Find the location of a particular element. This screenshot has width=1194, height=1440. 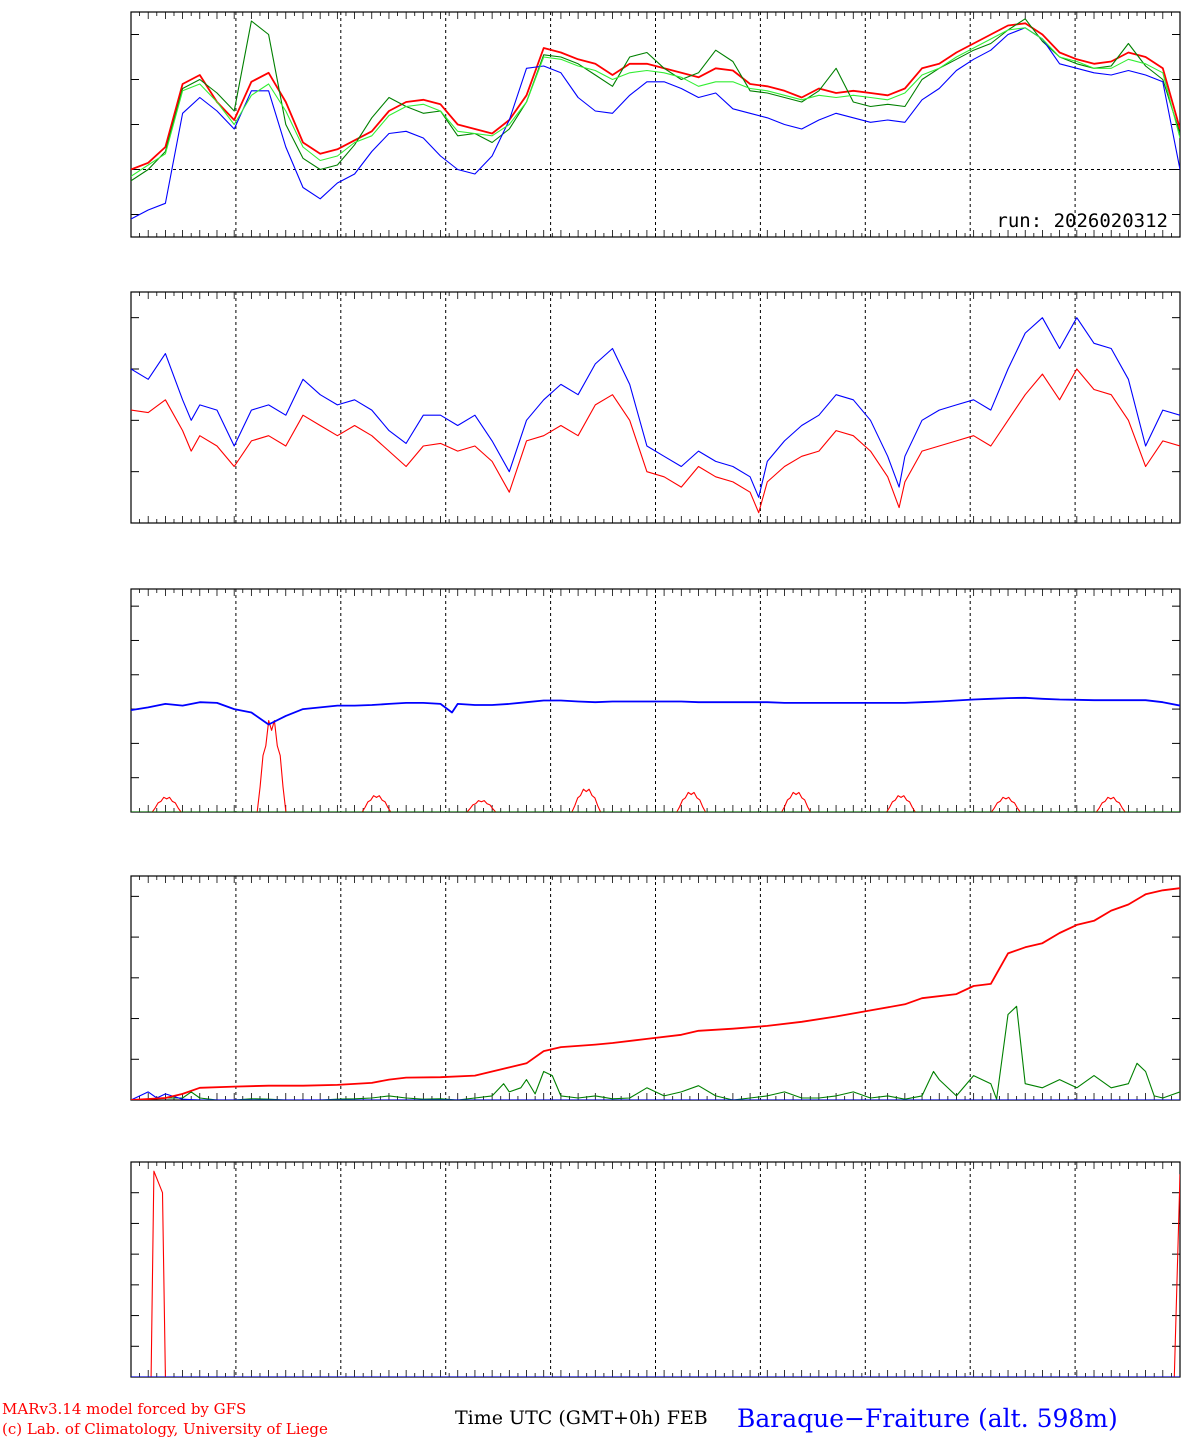

series-line-vigne-temp is located at coordinates (655, 100).